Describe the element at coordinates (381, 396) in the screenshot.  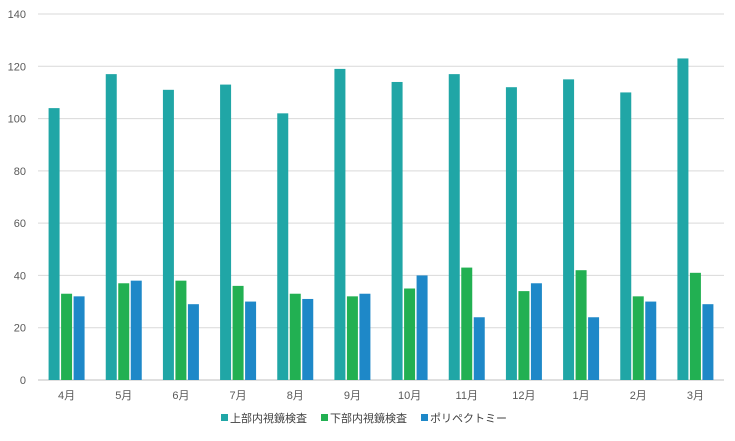
I see `x-axis-tick-labels: 4月 5月 6月 7月 8月 9月 10月 11月 12月 1月 2月 3月` at that location.